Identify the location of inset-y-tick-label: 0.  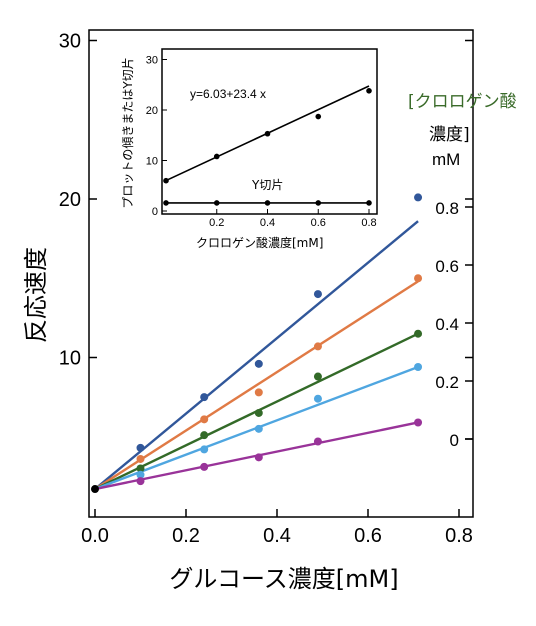
(155, 212).